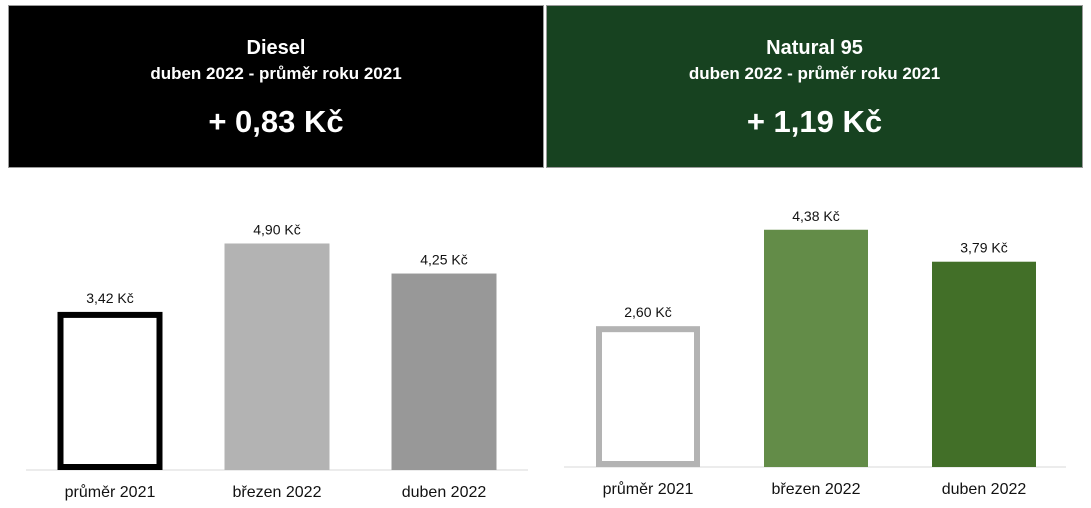 This screenshot has width=1091, height=508. Describe the element at coordinates (814, 121) in the screenshot. I see `natural95-price-difference: + 1,19 Kč` at that location.